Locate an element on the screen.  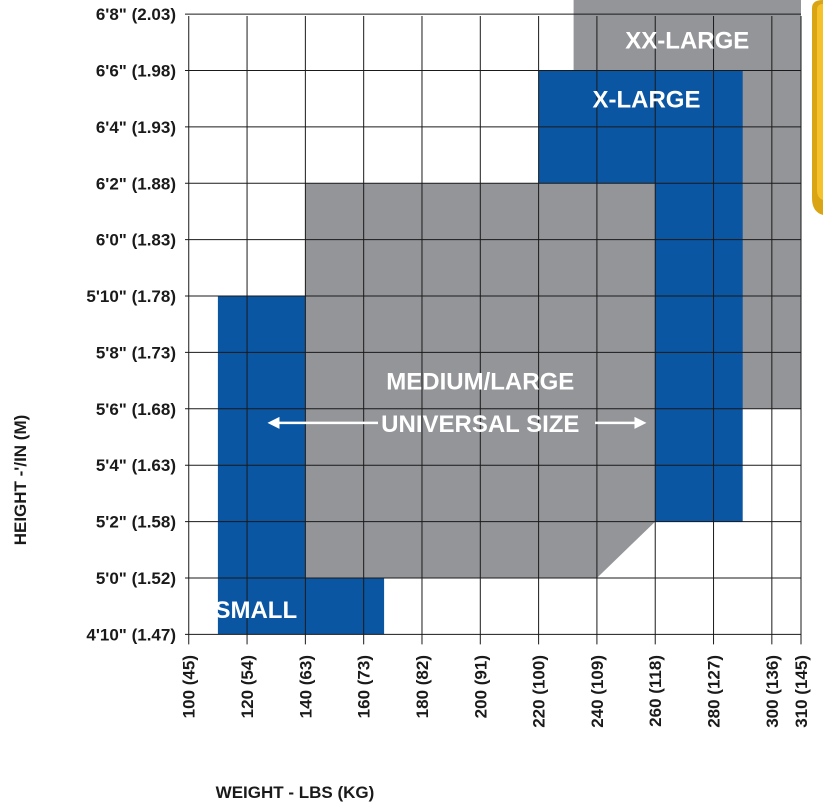
x-tick-label: 300 (136) is located at coordinates (772, 691).